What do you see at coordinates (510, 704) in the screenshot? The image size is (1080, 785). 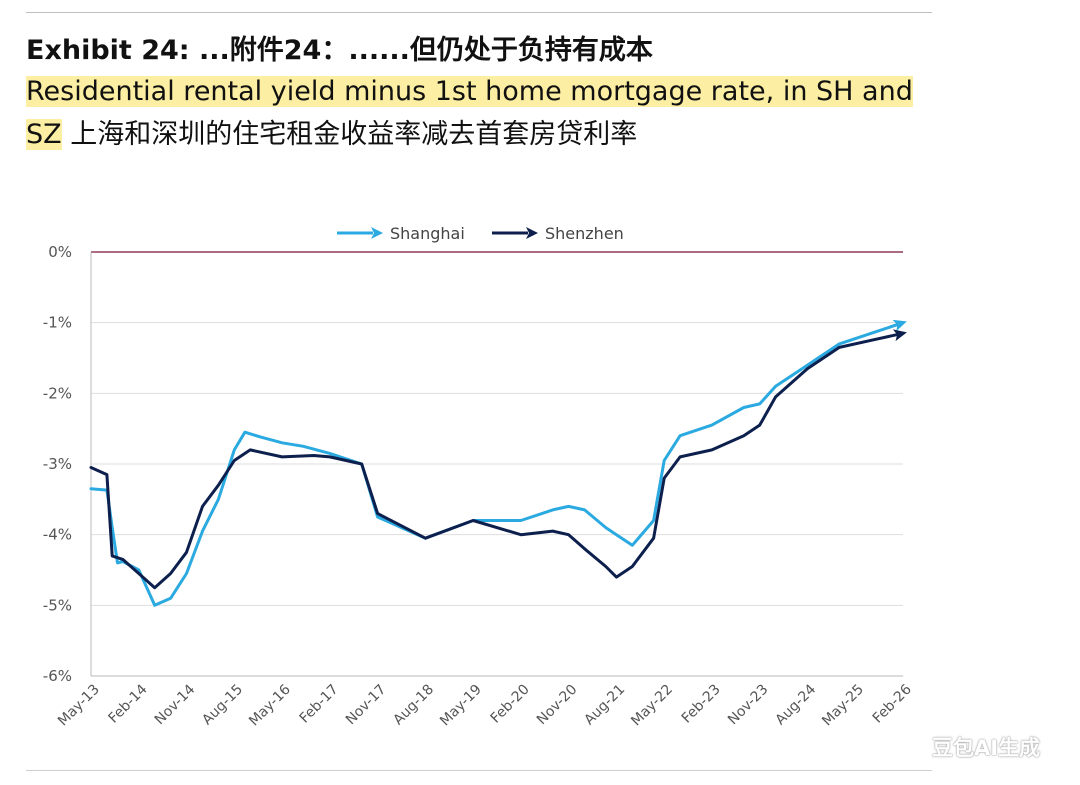 I see `x-tick-label: Feb-20` at bounding box center [510, 704].